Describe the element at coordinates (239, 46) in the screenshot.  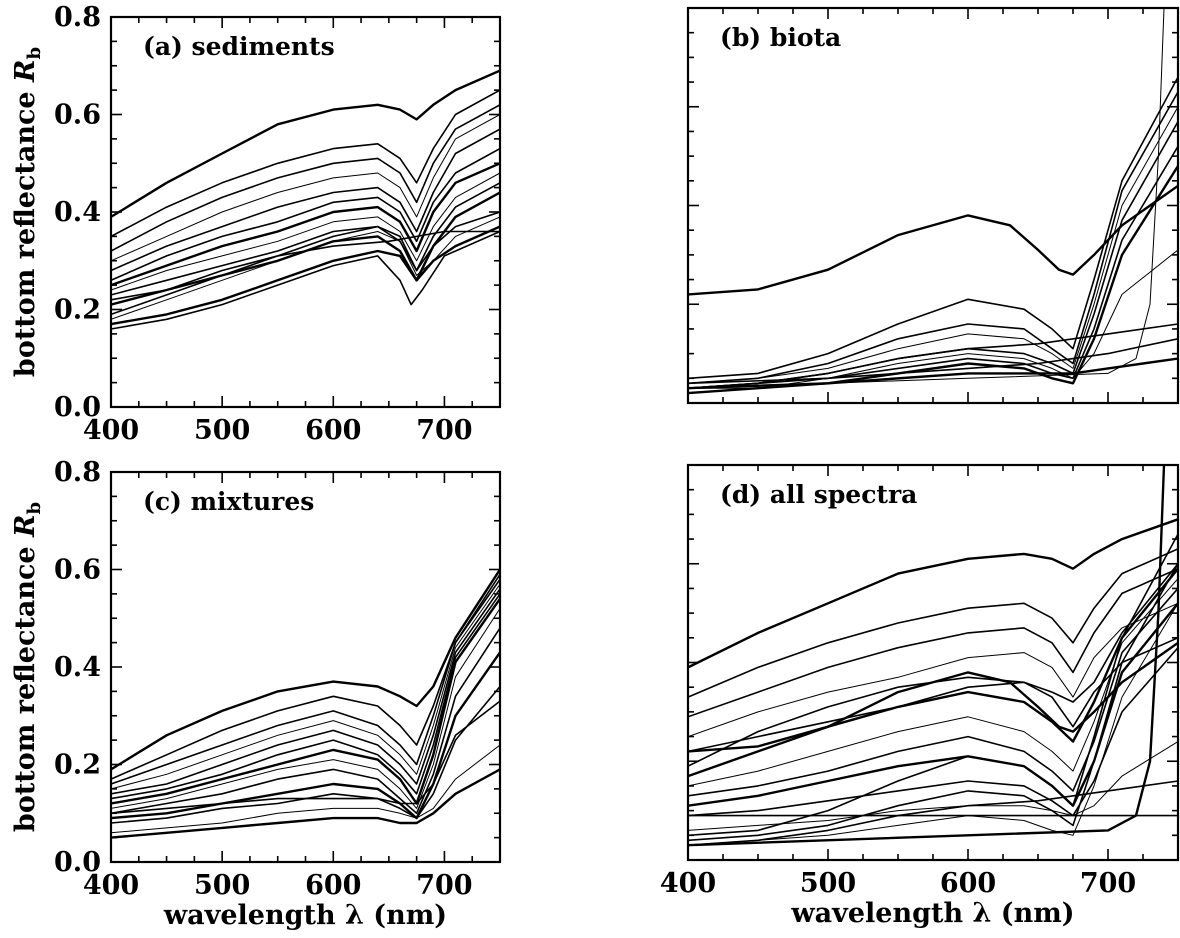
I see `panel-a-title: (a) sediments` at that location.